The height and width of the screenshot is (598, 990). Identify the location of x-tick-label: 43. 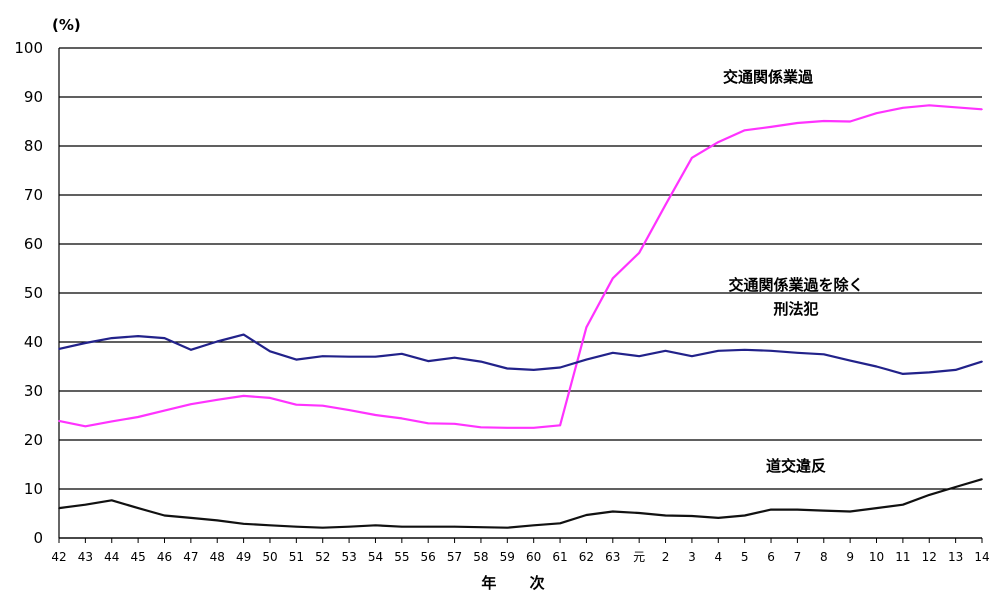
(85, 557).